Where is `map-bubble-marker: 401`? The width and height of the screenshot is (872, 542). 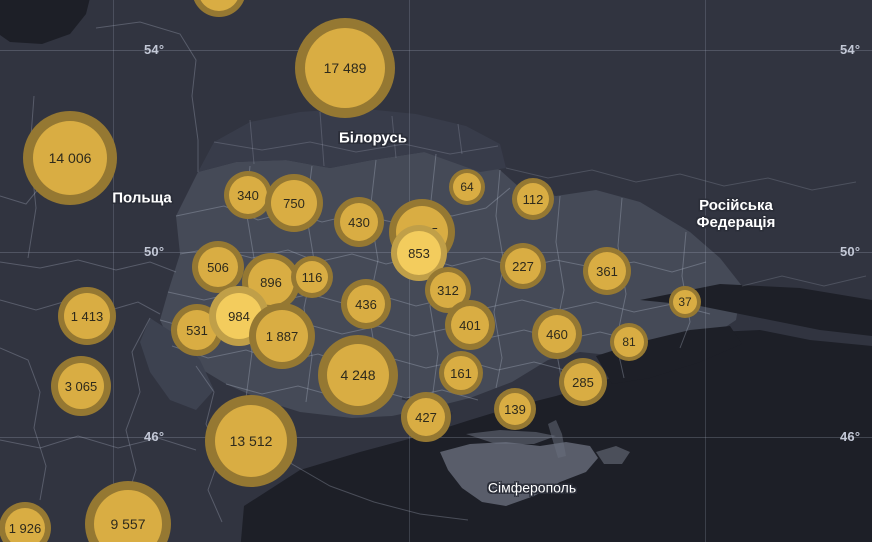 map-bubble-marker: 401 is located at coordinates (470, 325).